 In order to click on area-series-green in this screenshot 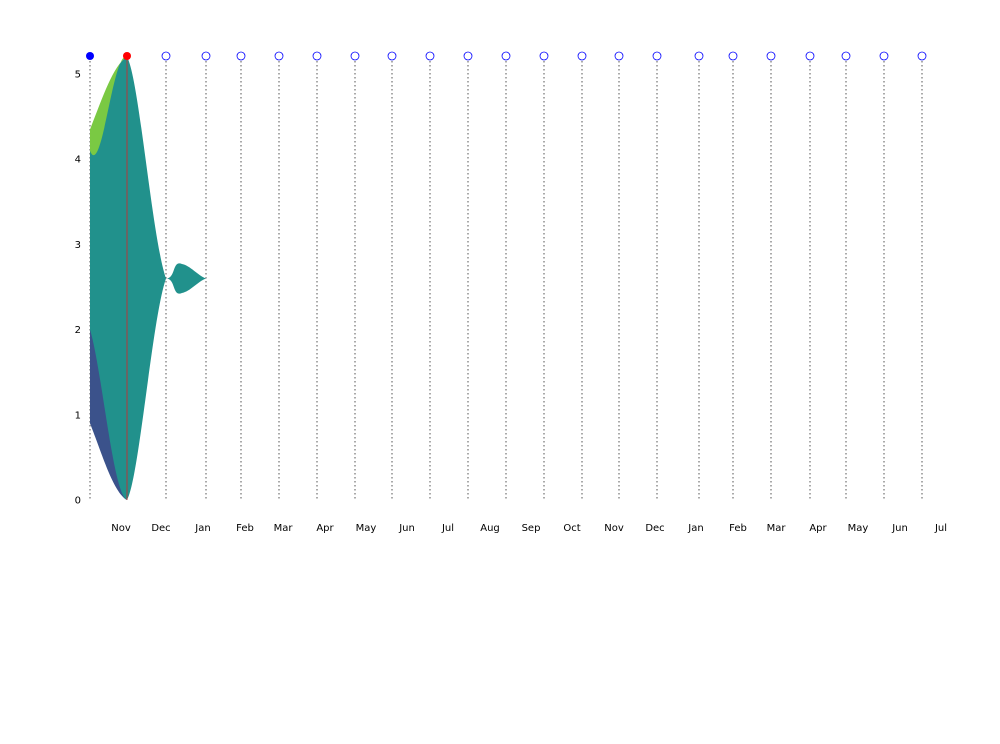, I will do `click(108, 106)`.